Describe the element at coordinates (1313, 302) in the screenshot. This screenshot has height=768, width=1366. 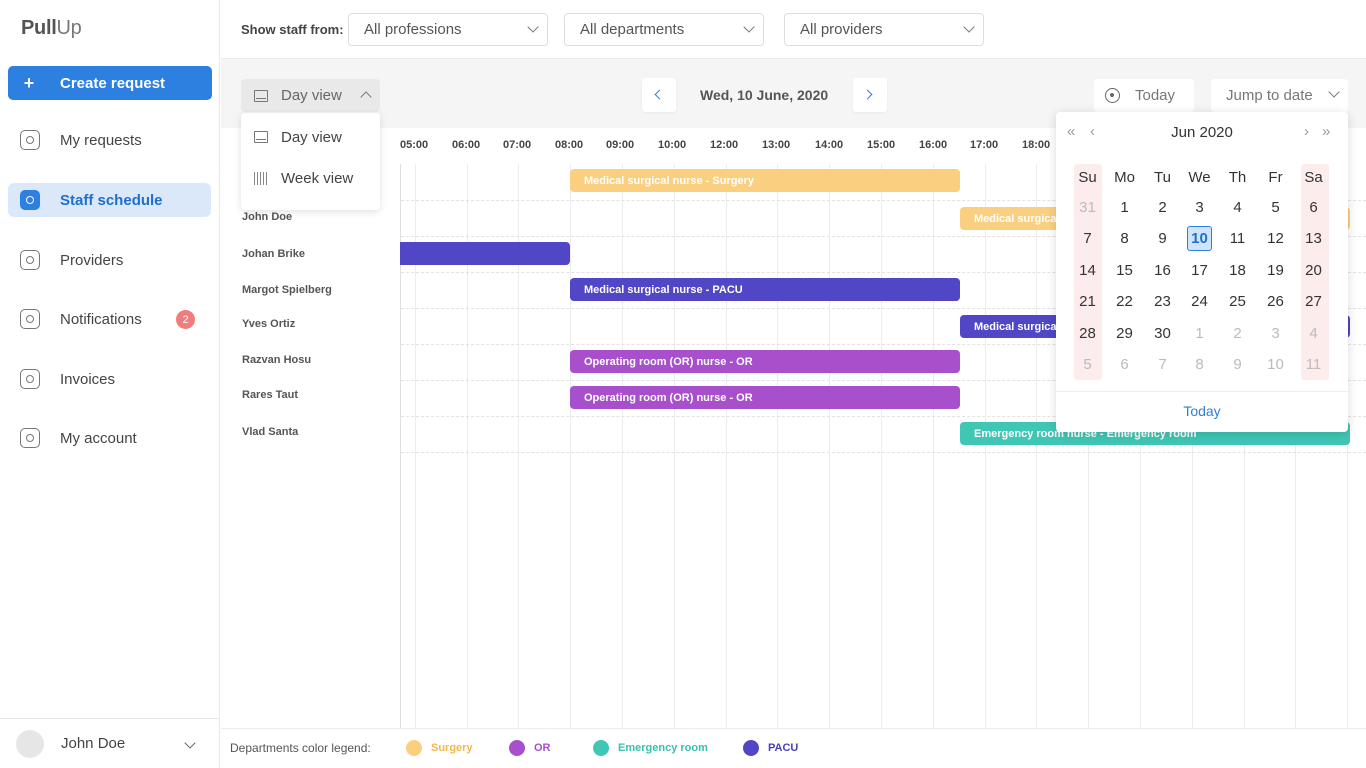
I see `calendar-day: 27` at that location.